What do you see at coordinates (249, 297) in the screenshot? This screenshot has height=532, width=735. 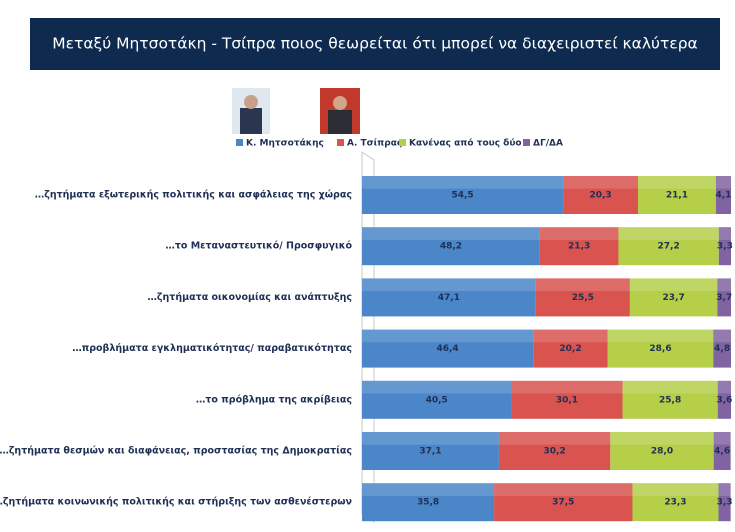 I see `category-label: …ζητήματα οικονομίας και ανάπτυξης` at bounding box center [249, 297].